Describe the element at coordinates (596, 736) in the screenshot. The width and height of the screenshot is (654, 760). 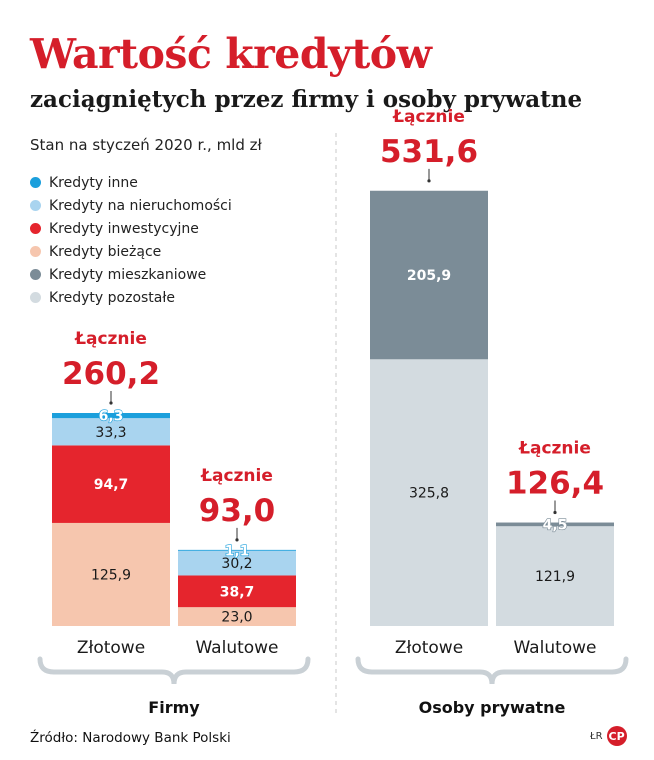
I see `author-initials: ŁR` at that location.